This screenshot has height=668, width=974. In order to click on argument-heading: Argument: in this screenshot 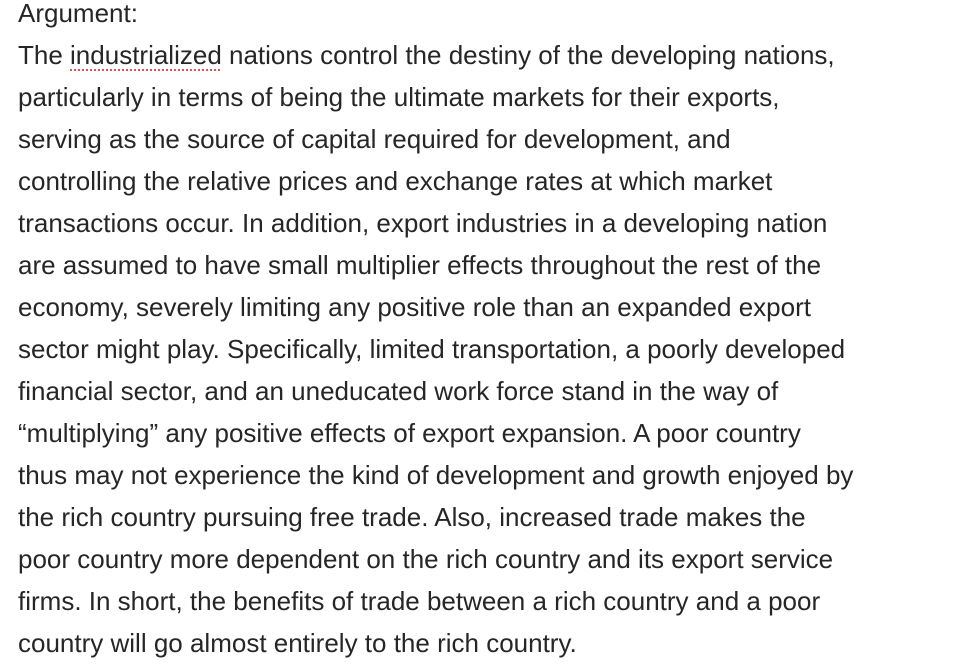, I will do `click(78, 14)`.